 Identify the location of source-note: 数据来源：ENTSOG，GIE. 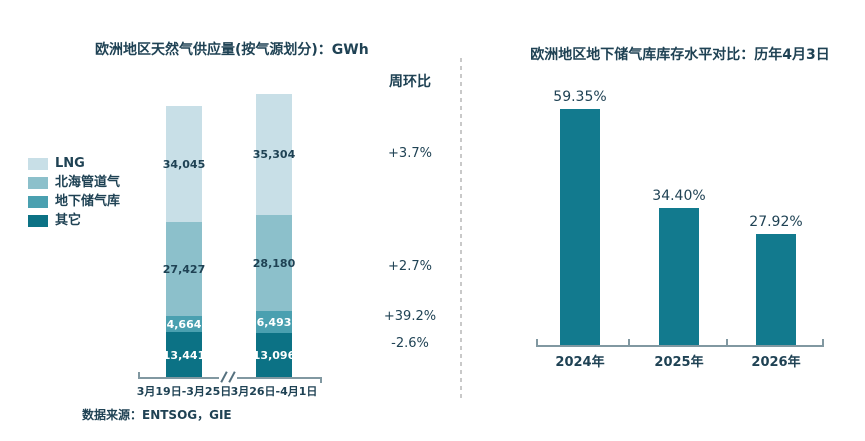
(157, 415).